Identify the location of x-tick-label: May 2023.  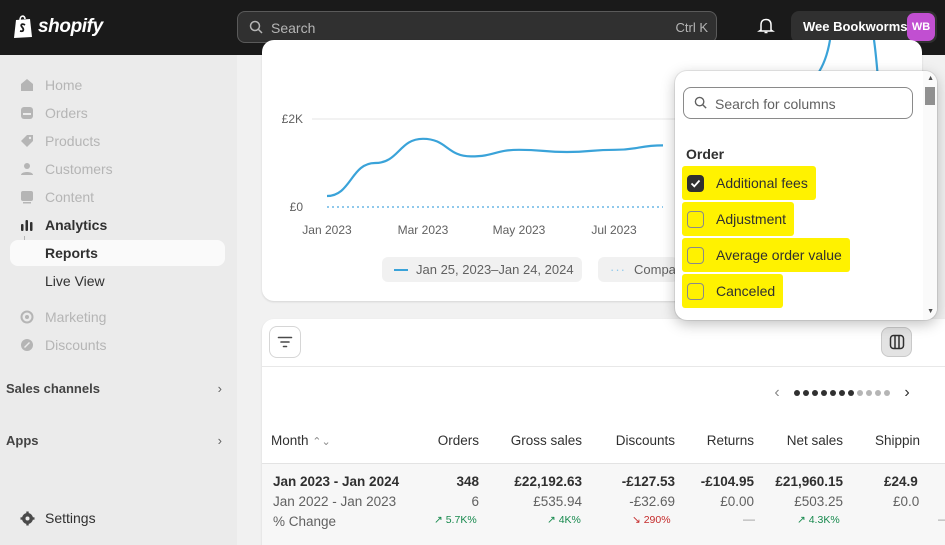
(519, 230).